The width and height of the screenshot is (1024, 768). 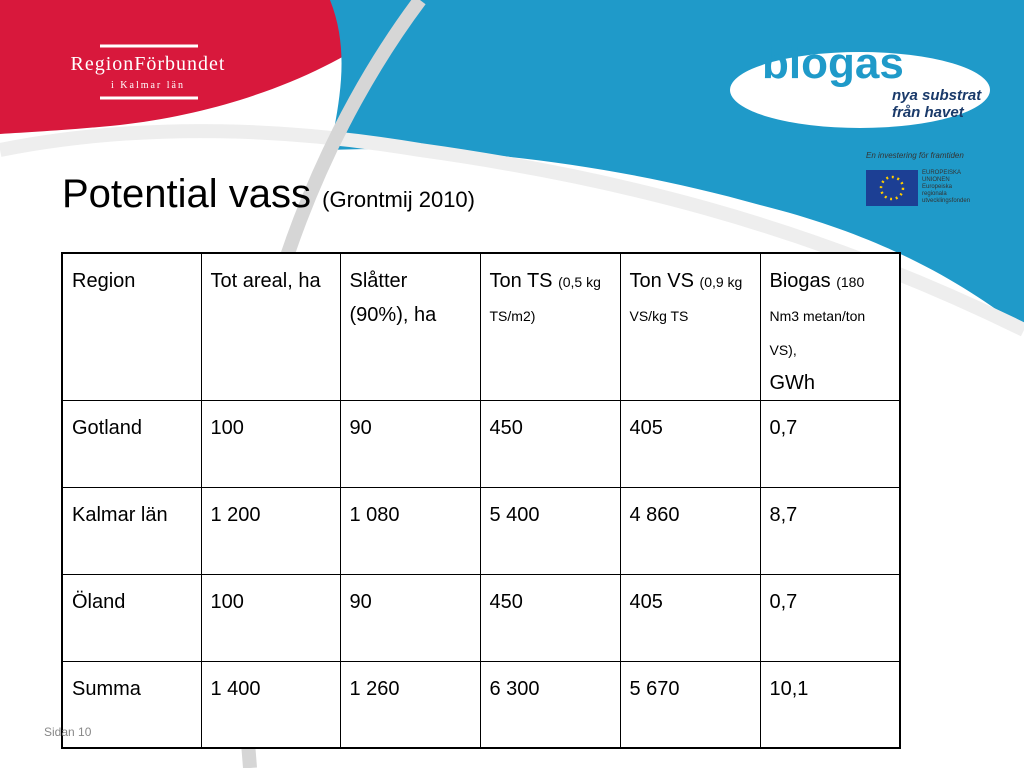 I want to click on header-note: (0,5 kg TS/m2), so click(x=545, y=299).